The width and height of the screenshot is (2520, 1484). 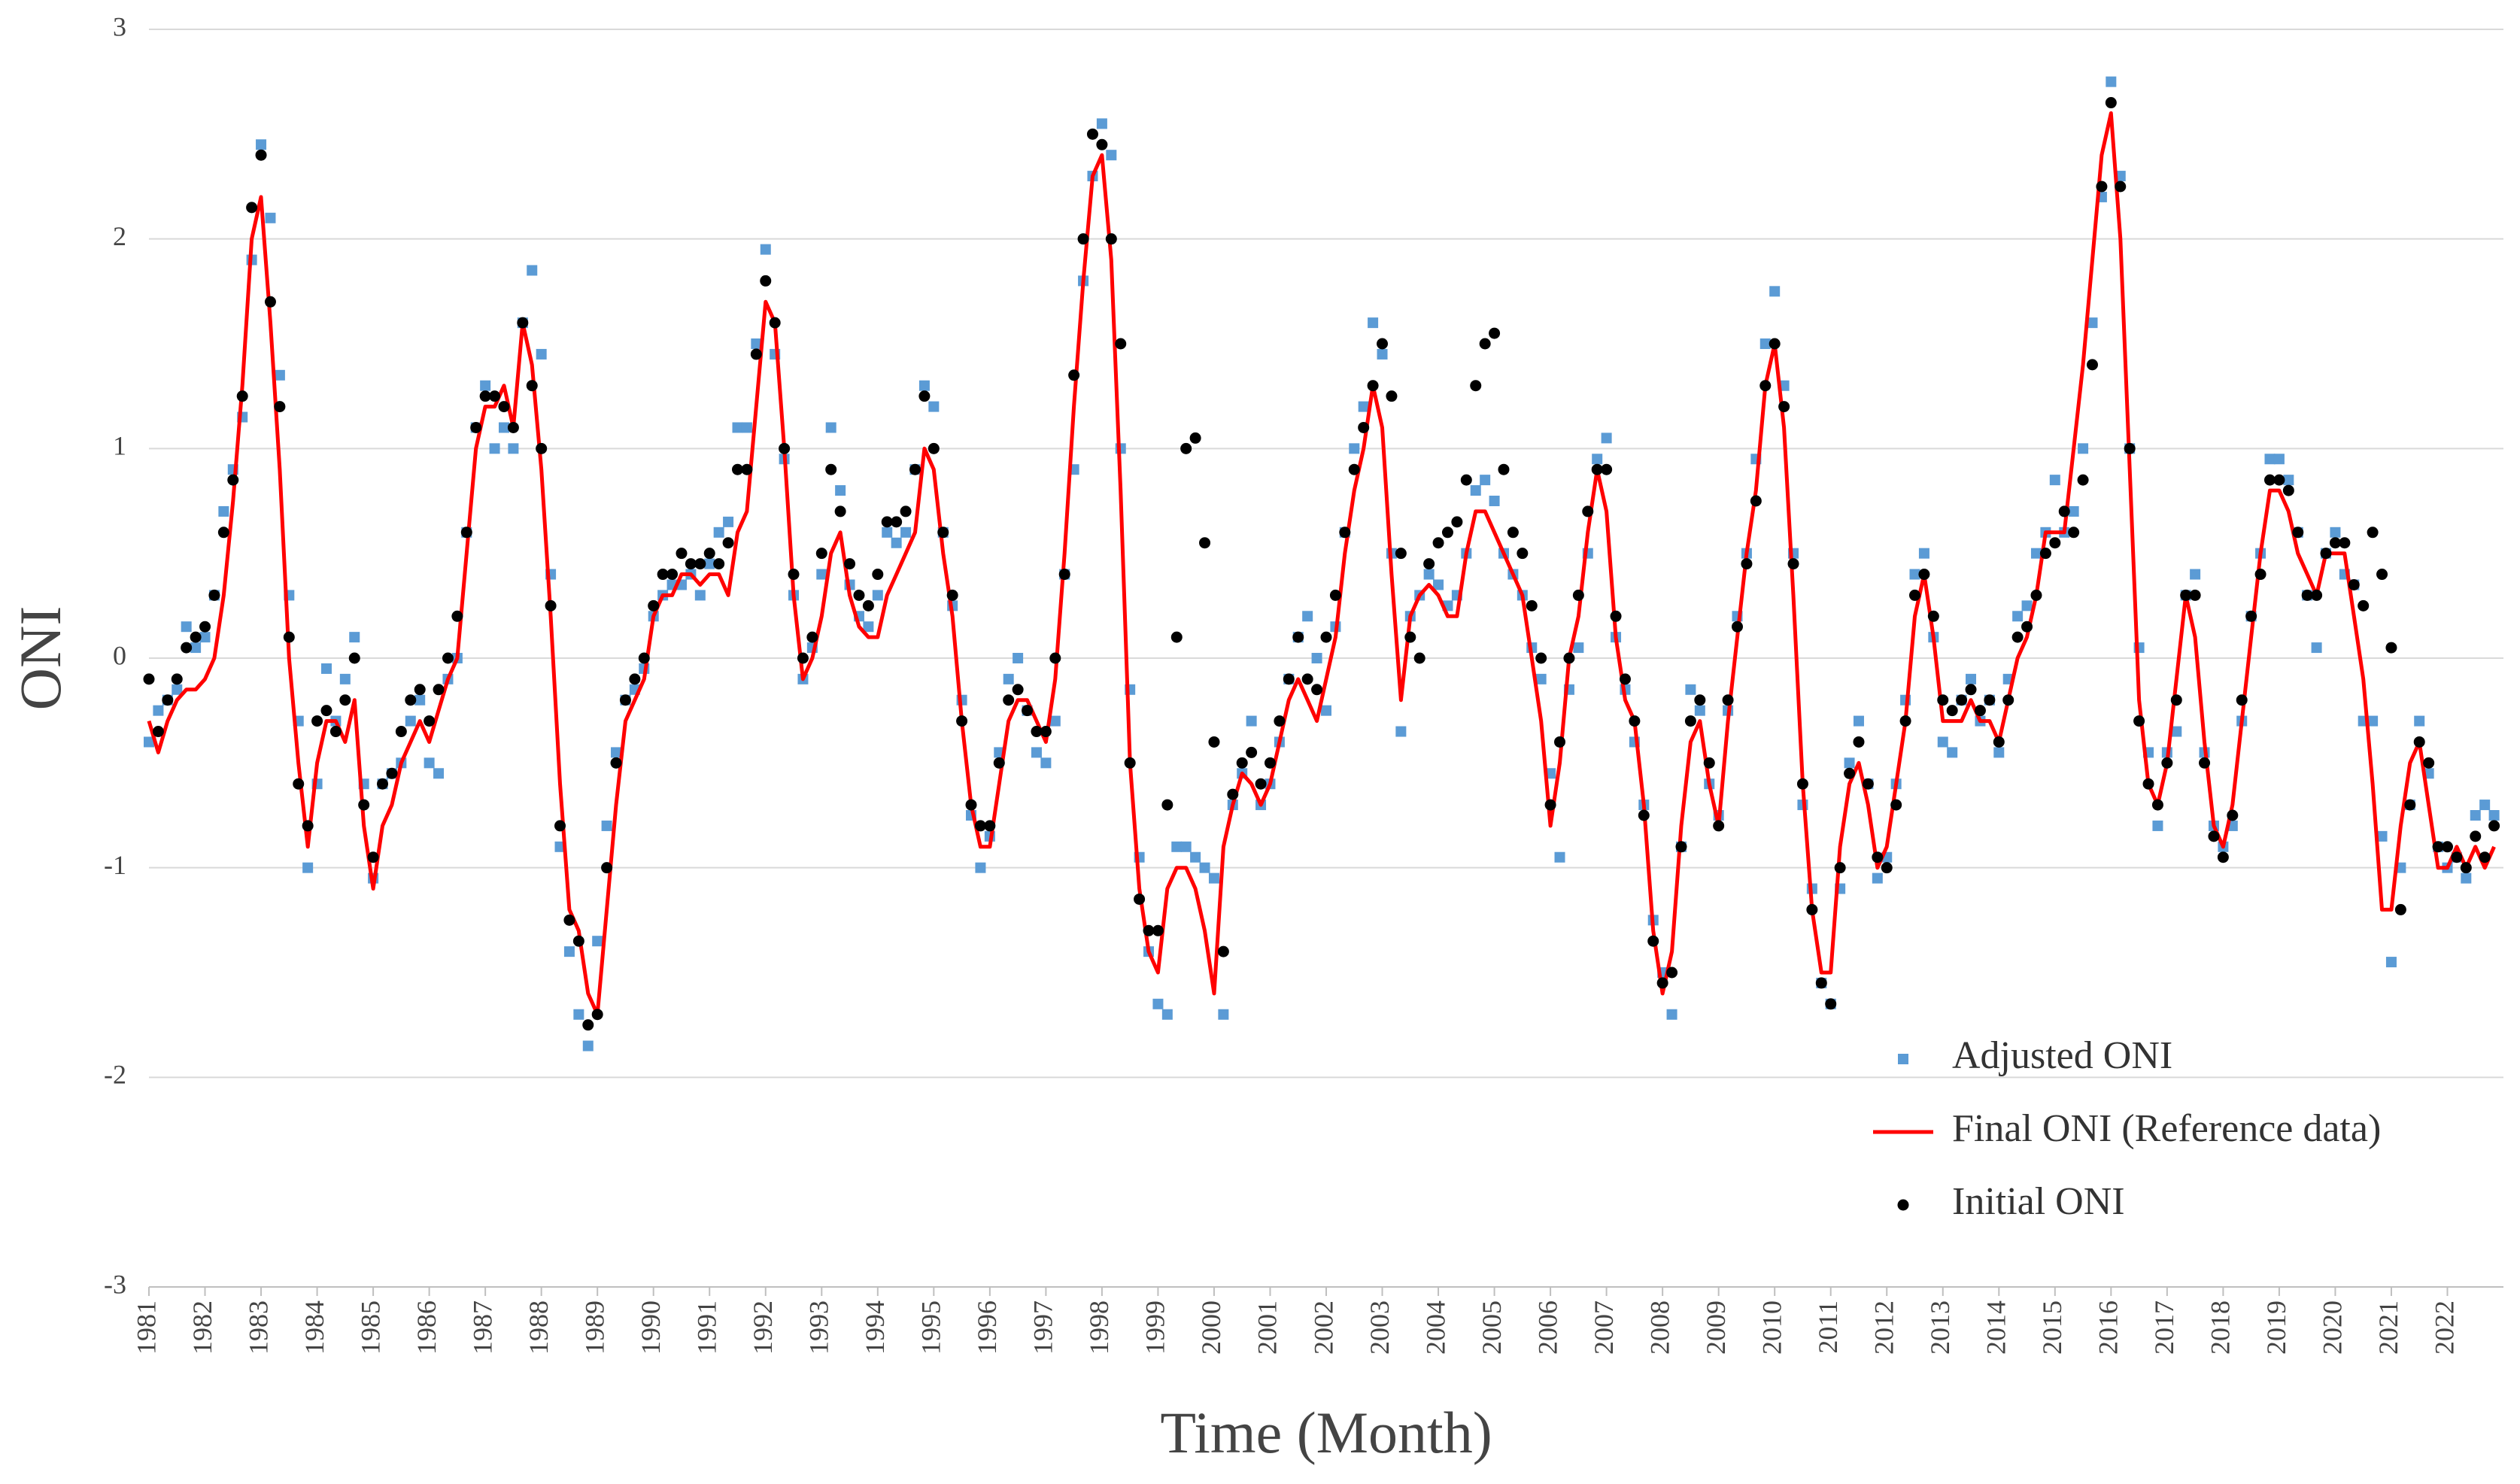 What do you see at coordinates (1267, 1327) in the screenshot?
I see `x-tick-label: 2001` at bounding box center [1267, 1327].